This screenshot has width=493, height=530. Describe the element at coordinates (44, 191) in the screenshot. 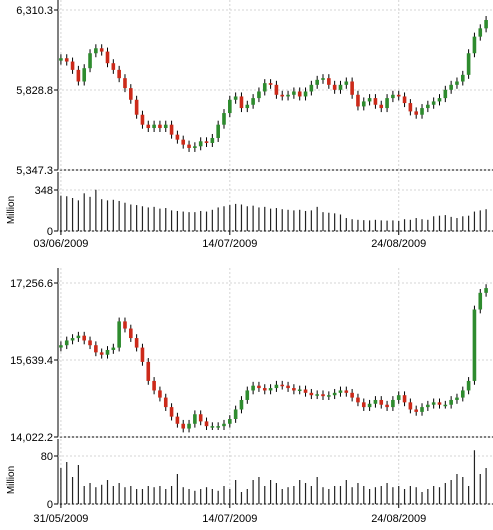

I see `volume-tick-label: 348` at that location.